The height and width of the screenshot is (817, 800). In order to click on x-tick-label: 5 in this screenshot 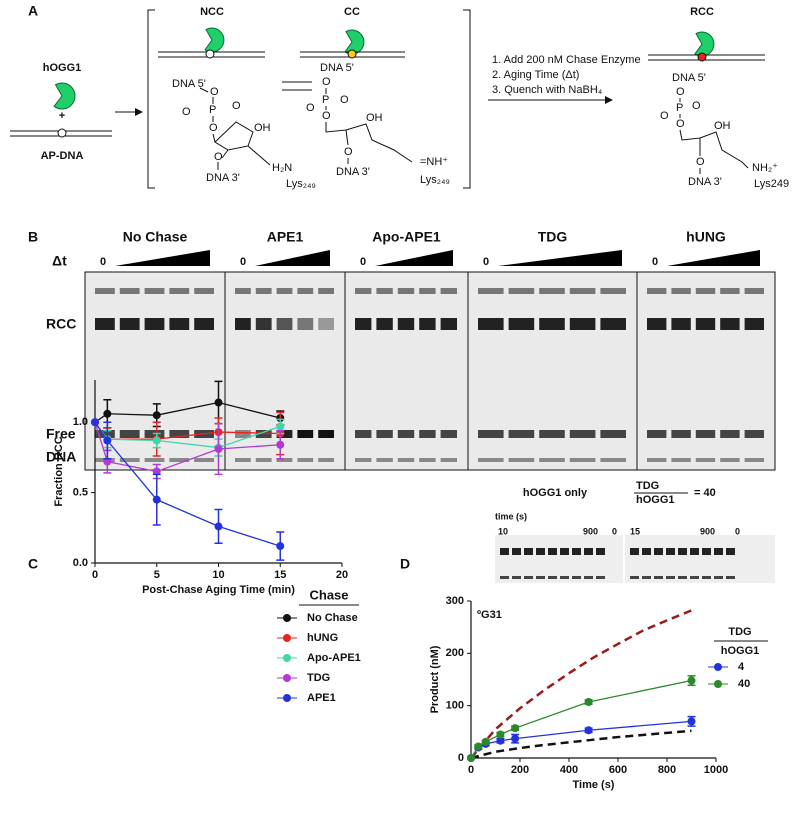, I will do `click(157, 575)`.